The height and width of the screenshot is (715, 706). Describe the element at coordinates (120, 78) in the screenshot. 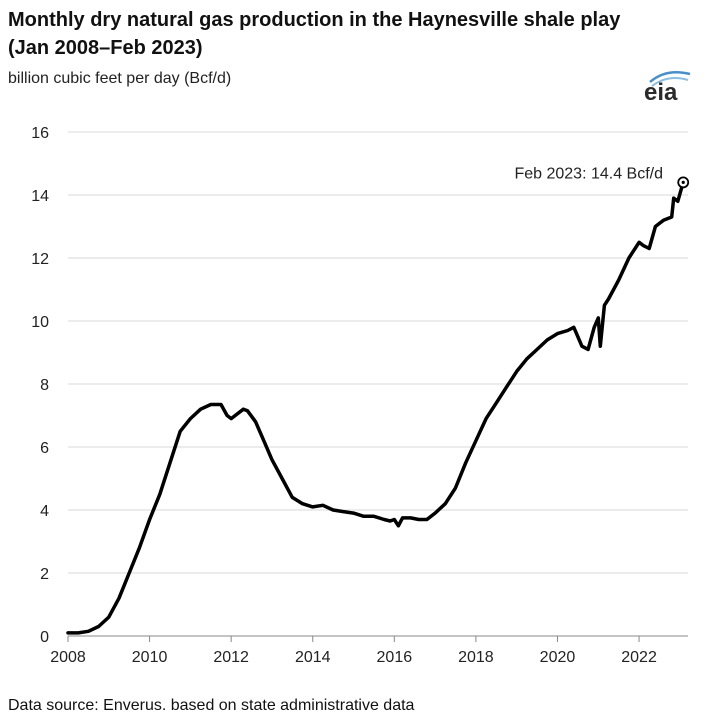

I see `chart-subtitle: billion cubic feet per day (Bcf/d)` at that location.